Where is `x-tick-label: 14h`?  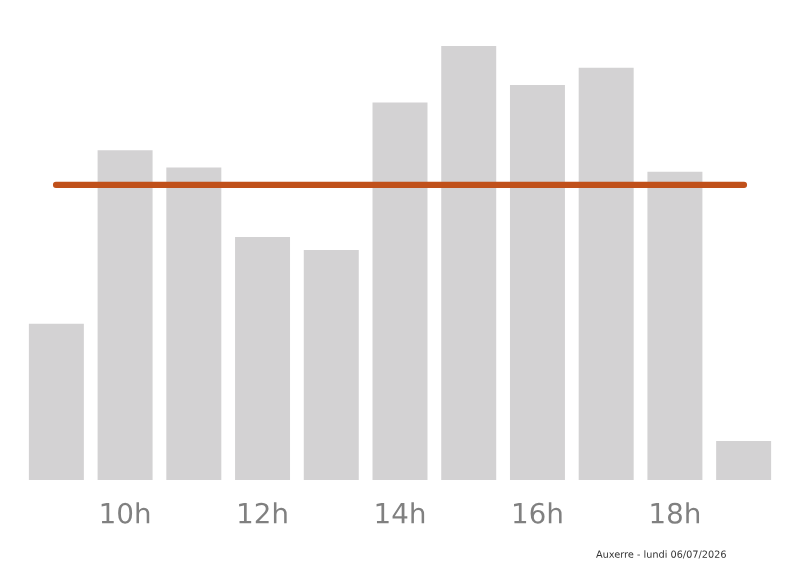
x-tick-label: 14h is located at coordinates (400, 513).